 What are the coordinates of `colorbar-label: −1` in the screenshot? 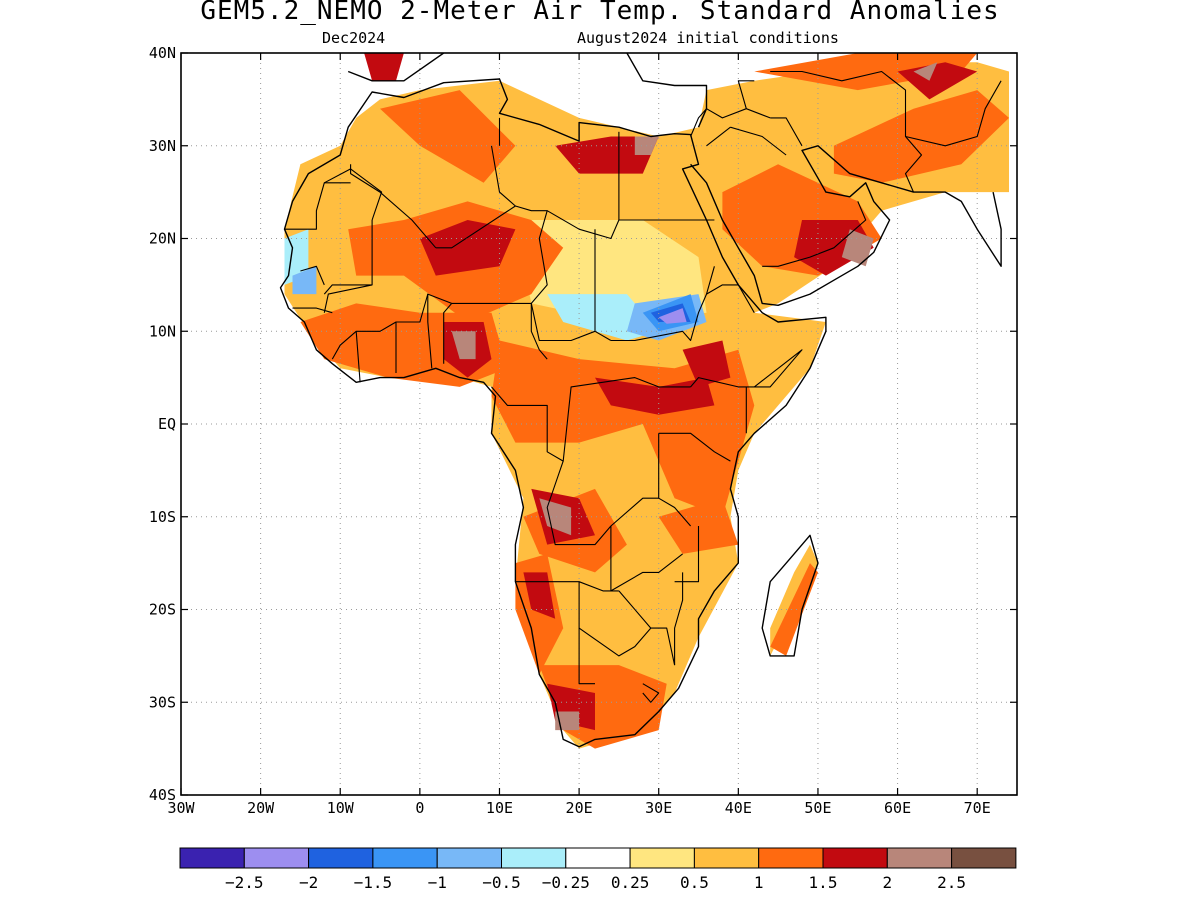 It's located at (437, 882).